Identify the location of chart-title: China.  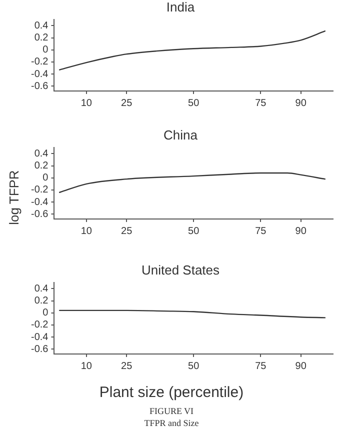
(181, 134).